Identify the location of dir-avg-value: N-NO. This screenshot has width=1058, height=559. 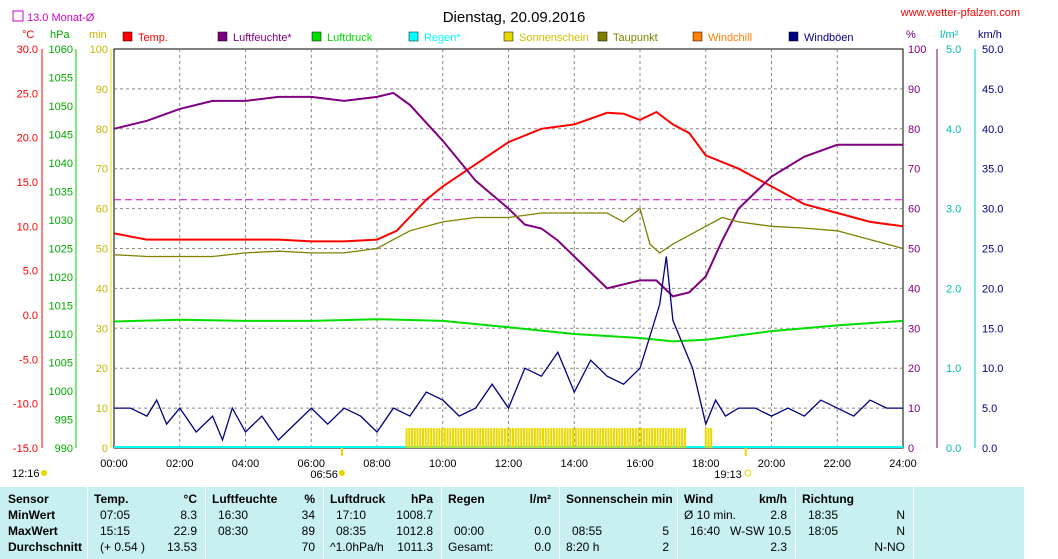
(889, 547).